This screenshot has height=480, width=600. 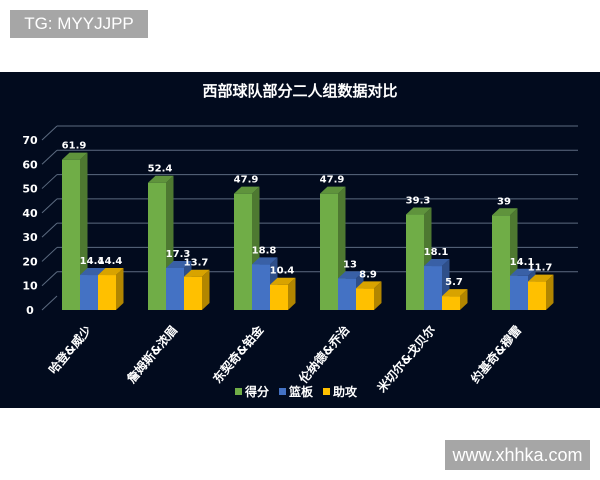 I want to click on y-tick-label: 70, so click(x=30, y=140).